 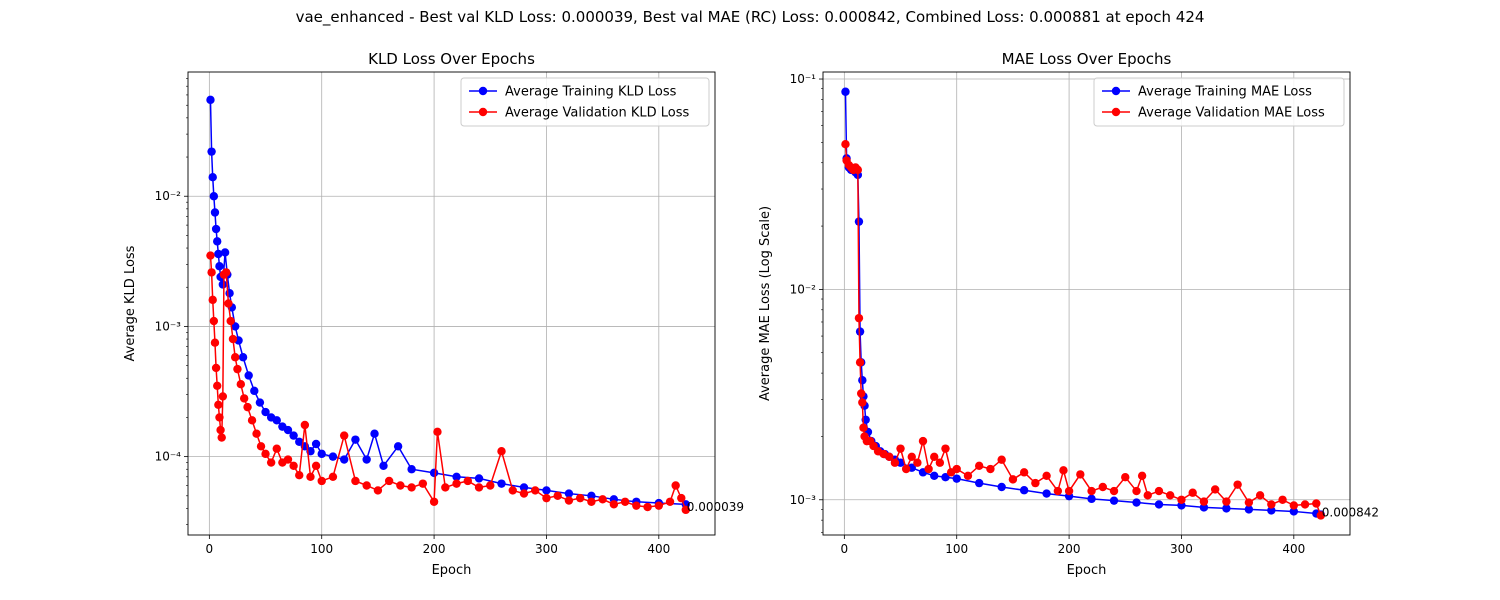 What do you see at coordinates (597, 113) in the screenshot?
I see `kld-legend-label-validation: Average Validation KLD Loss` at bounding box center [597, 113].